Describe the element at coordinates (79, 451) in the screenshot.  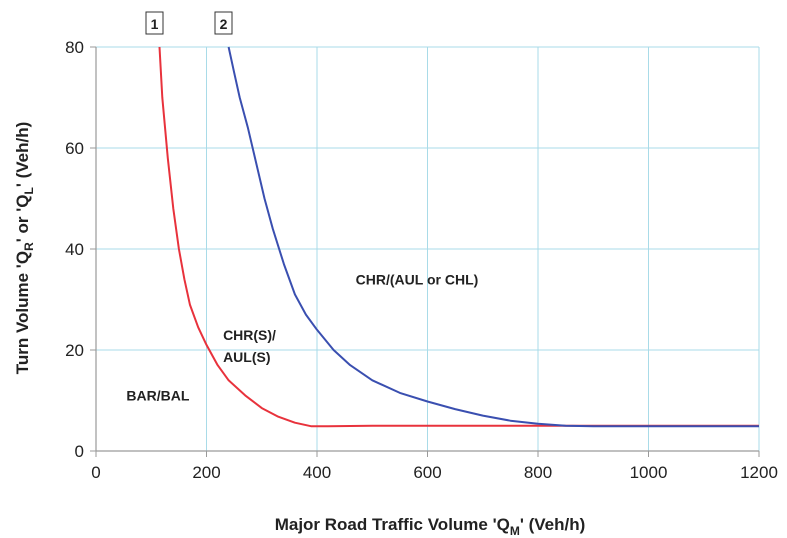
I see `y-tick-label: 0` at that location.